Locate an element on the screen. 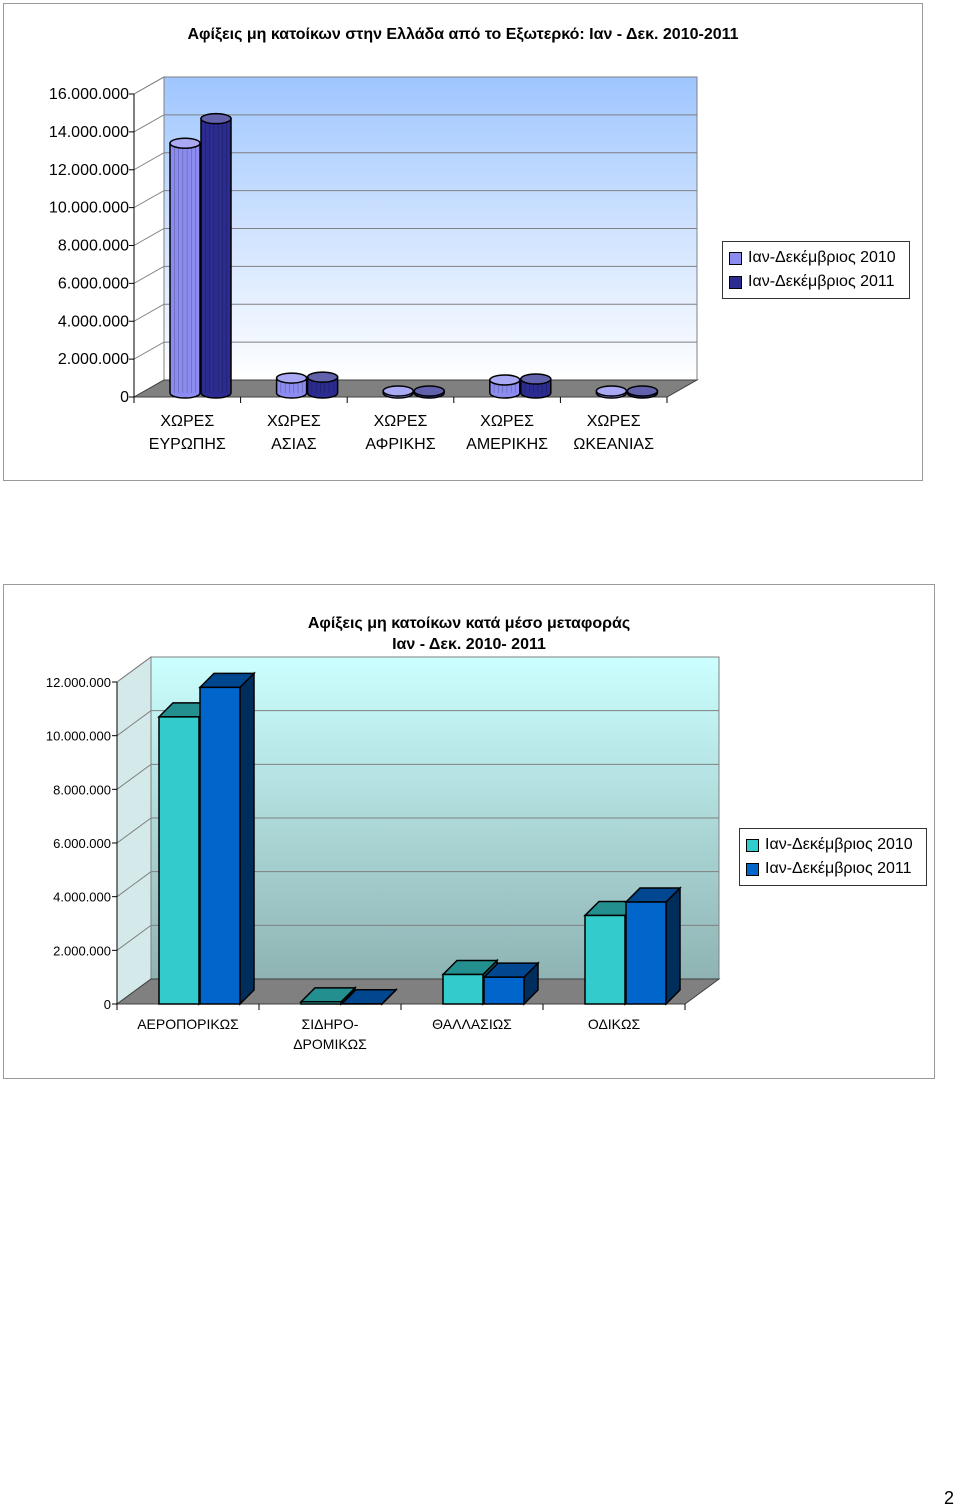 The width and height of the screenshot is (960, 1509). x-category-label: ΑΦΡΙΚΗΣ is located at coordinates (400, 444).